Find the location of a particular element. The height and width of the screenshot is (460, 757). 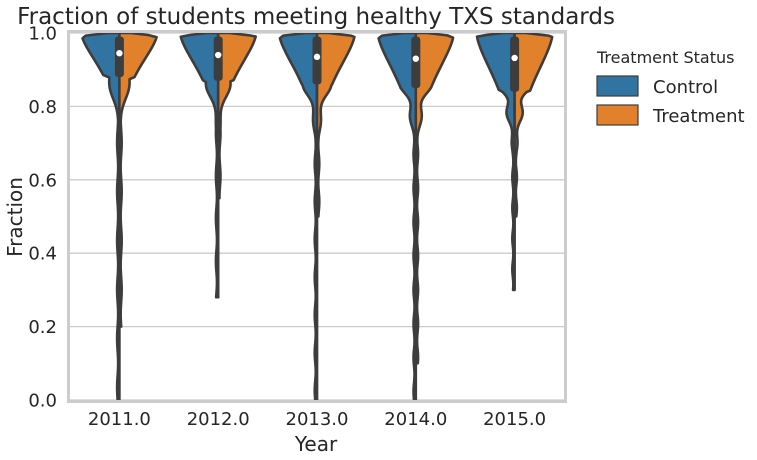

x-tick-label: 2011.0 is located at coordinates (119, 419).